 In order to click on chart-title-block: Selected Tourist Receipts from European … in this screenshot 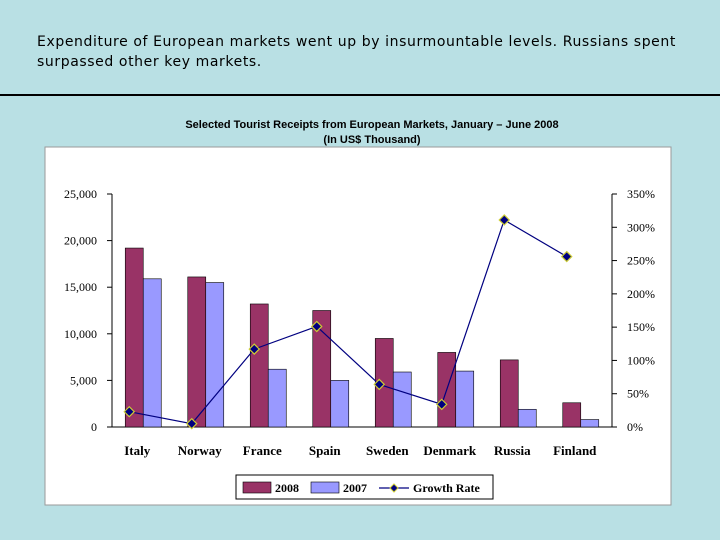, I will do `click(372, 133)`.